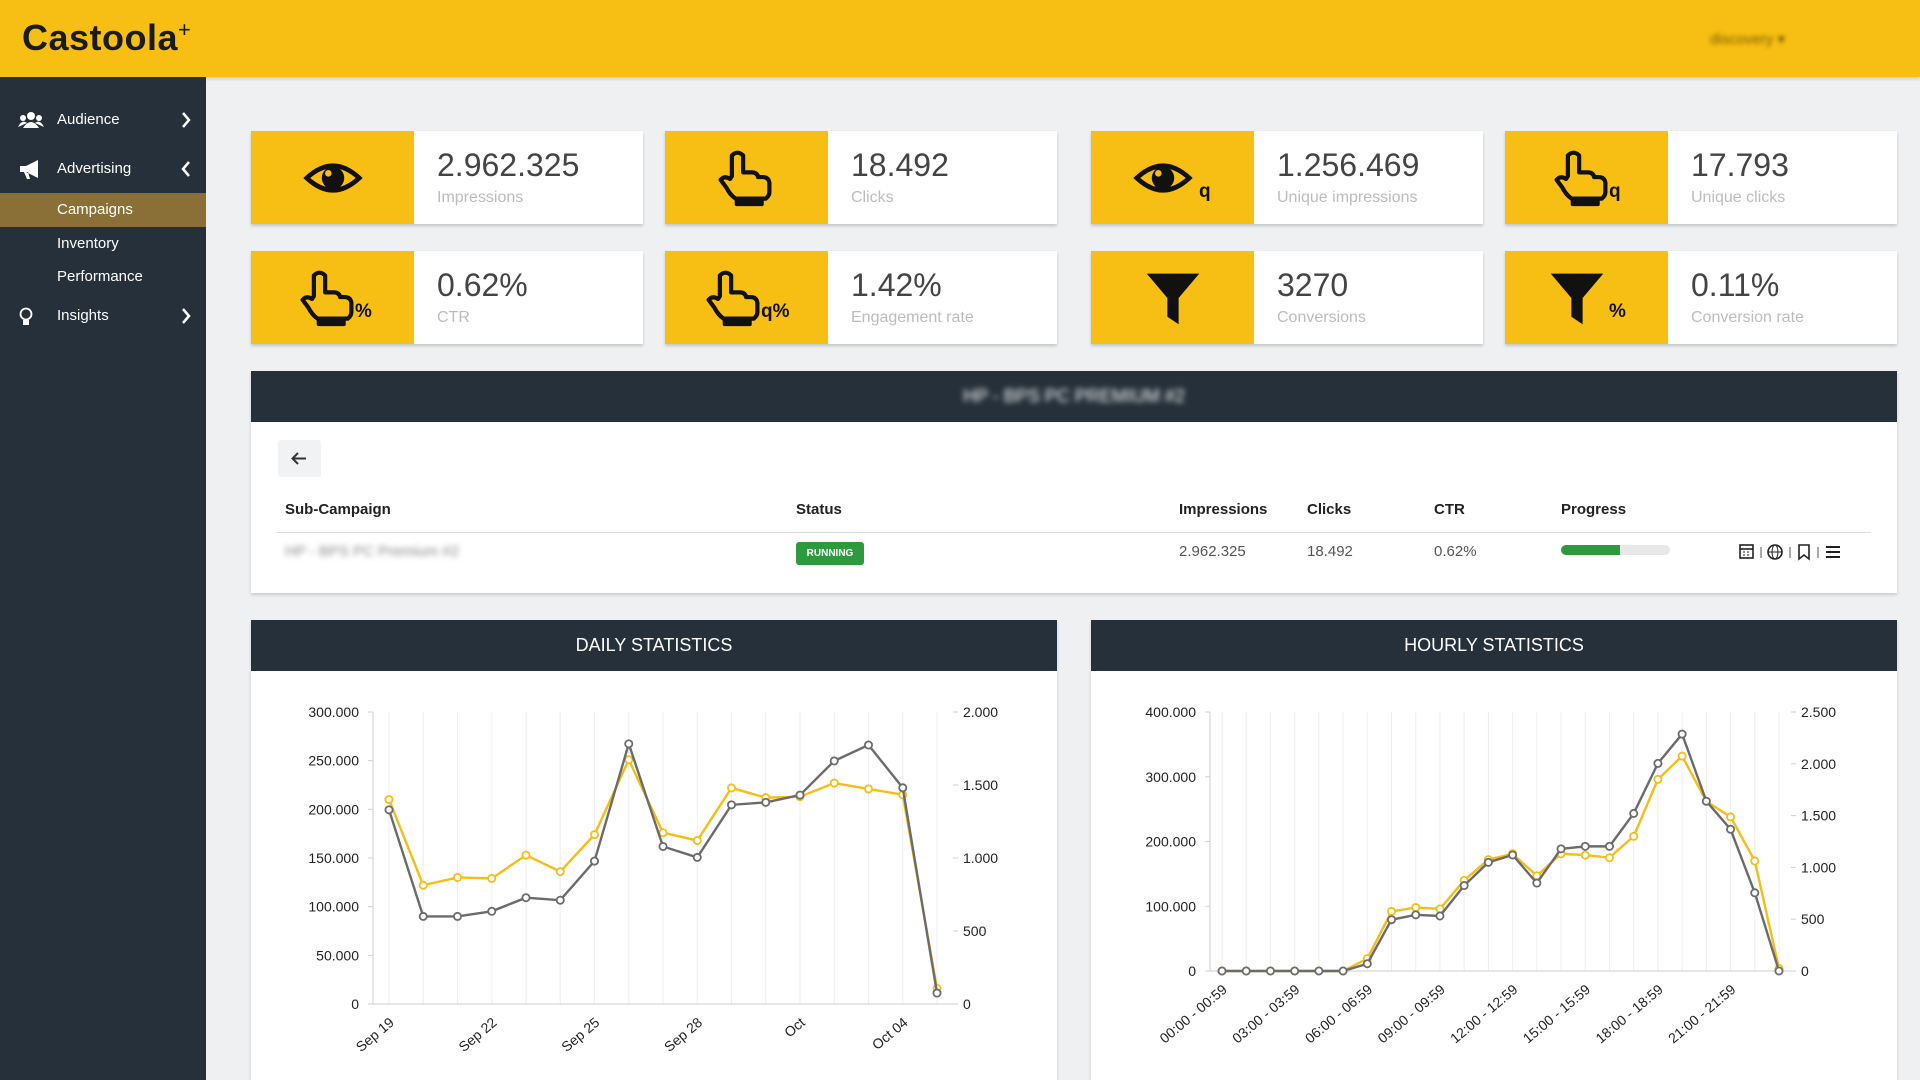  What do you see at coordinates (1170, 712) in the screenshot?
I see `y-tick-label: 400.000` at bounding box center [1170, 712].